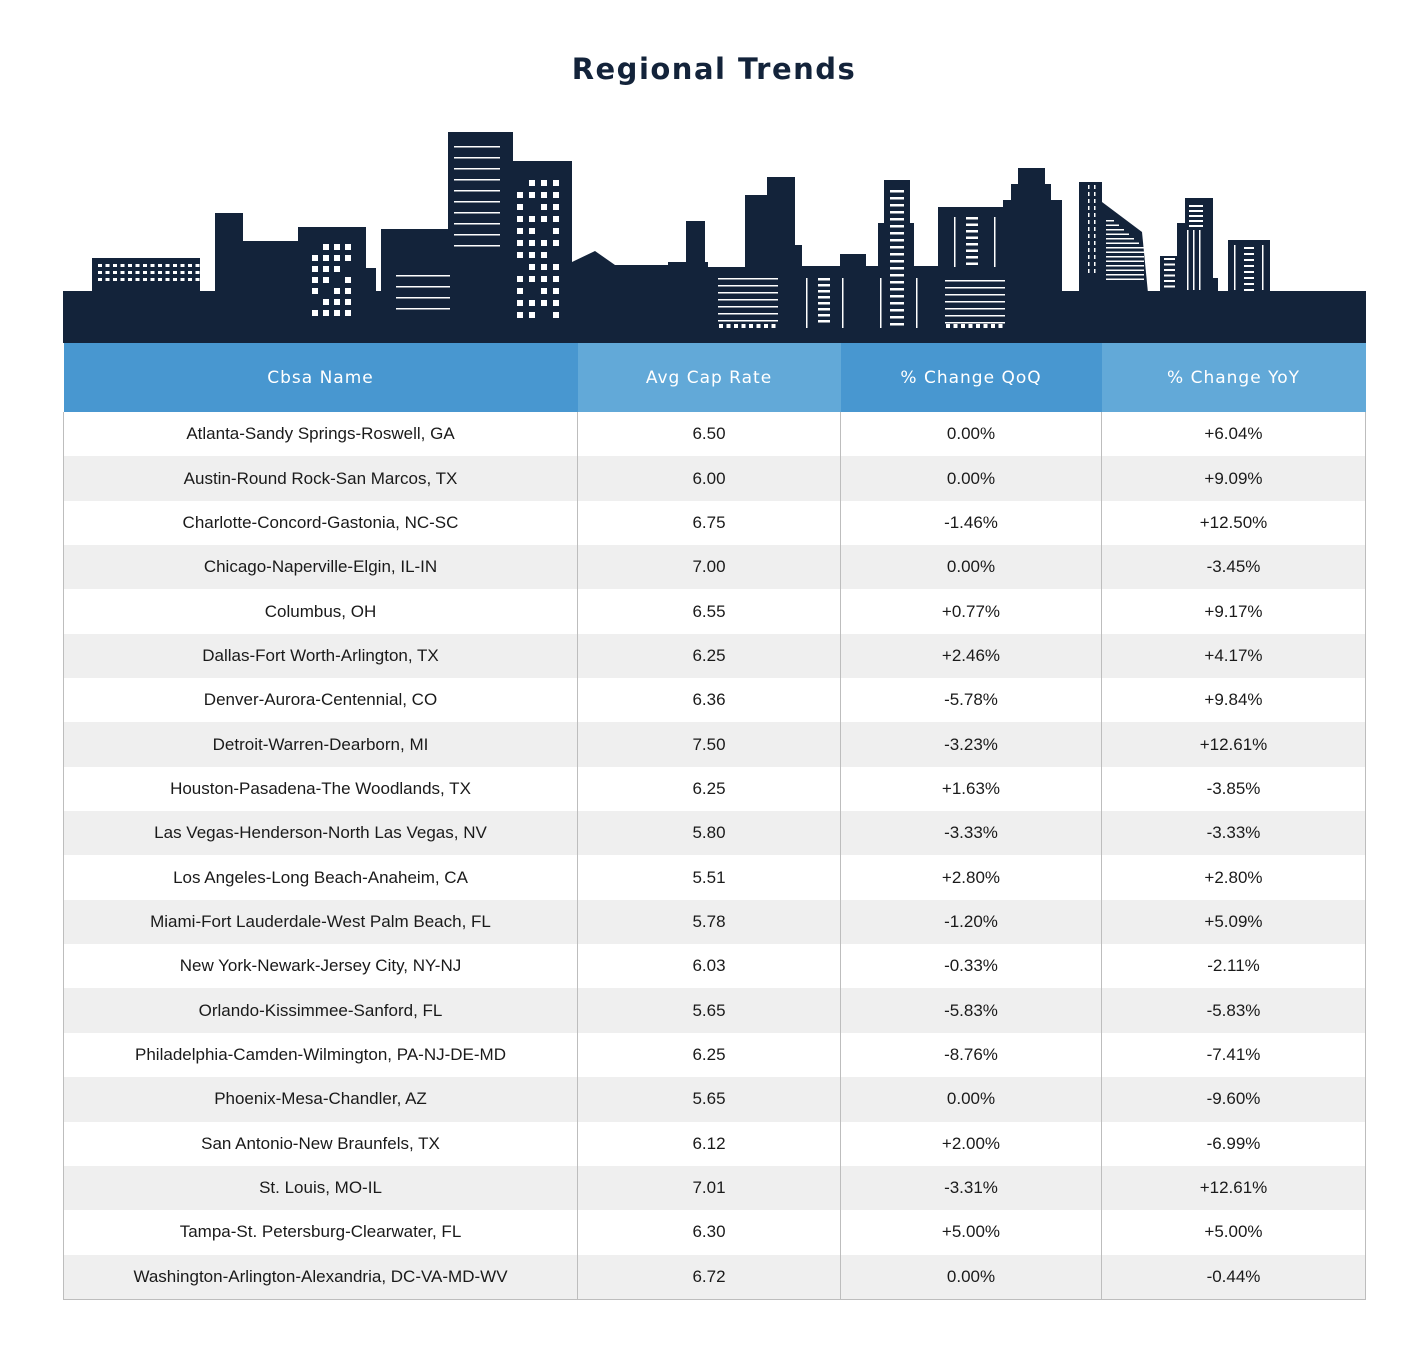 Image resolution: width=1428 pixels, height=1348 pixels. What do you see at coordinates (971, 611) in the screenshot?
I see `change-qoq-cell: +0.77%` at bounding box center [971, 611].